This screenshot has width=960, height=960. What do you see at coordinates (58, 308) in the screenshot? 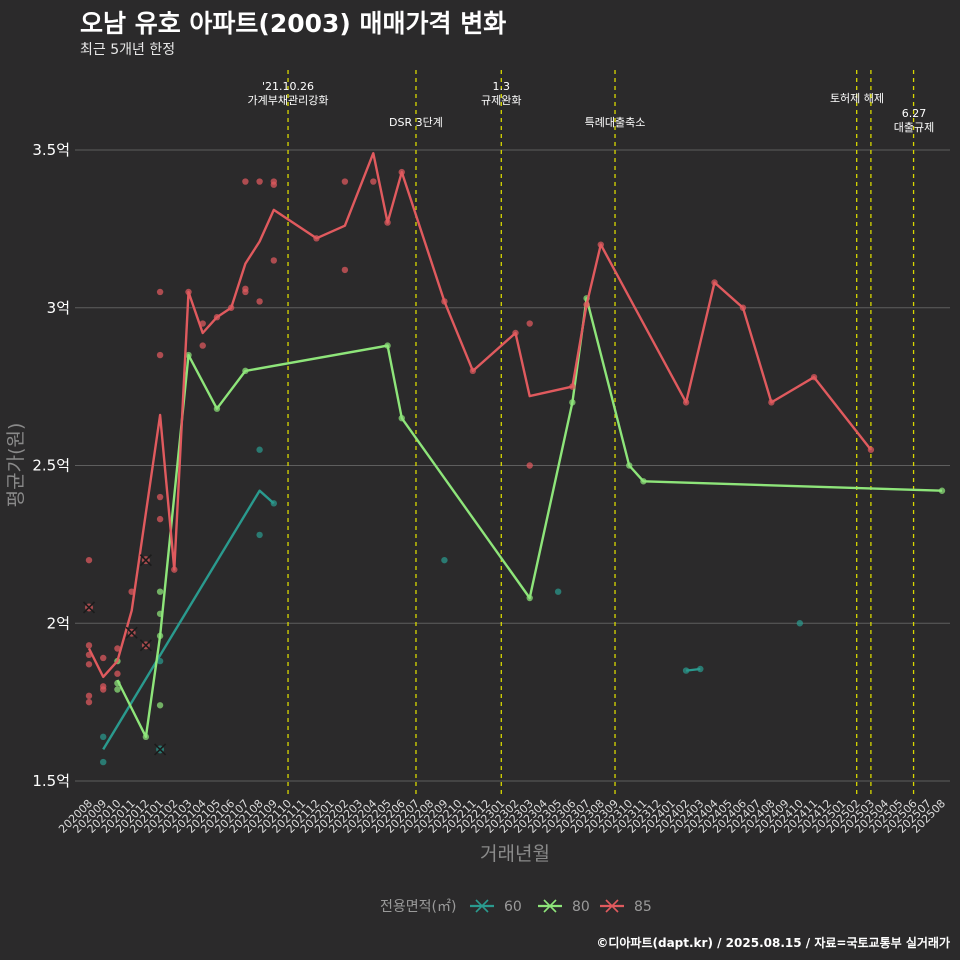
I see `y-tick-label: 3억` at bounding box center [58, 308].